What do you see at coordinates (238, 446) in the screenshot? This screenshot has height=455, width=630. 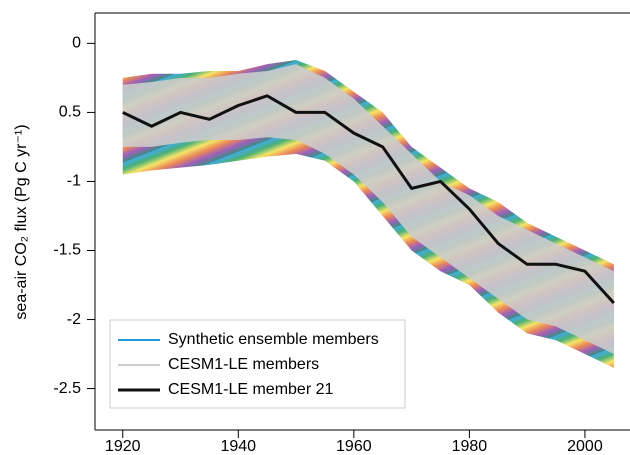 I see `x-tick-label: 1940` at bounding box center [238, 446].